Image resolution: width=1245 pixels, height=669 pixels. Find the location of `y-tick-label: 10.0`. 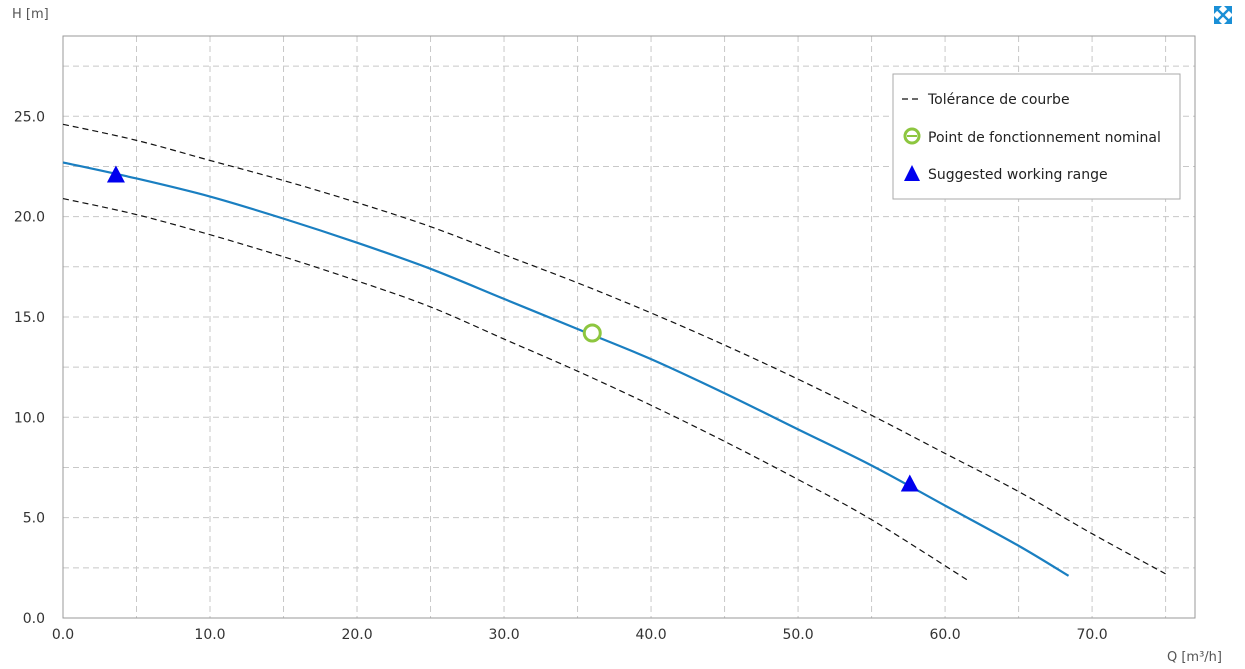

y-tick-label: 10.0 is located at coordinates (29, 418).